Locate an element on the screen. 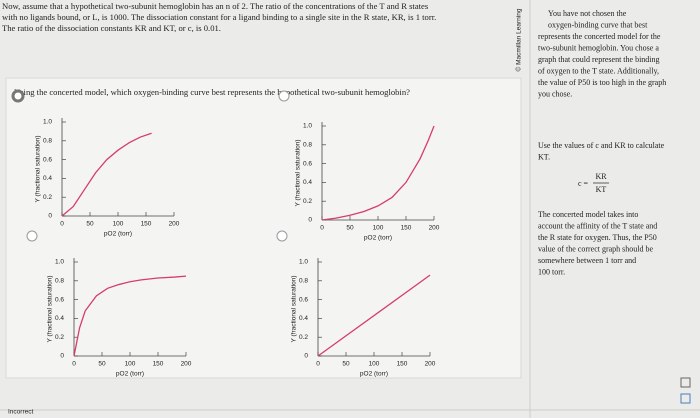 The image size is (700, 418). status: Incorrect is located at coordinates (20, 412).